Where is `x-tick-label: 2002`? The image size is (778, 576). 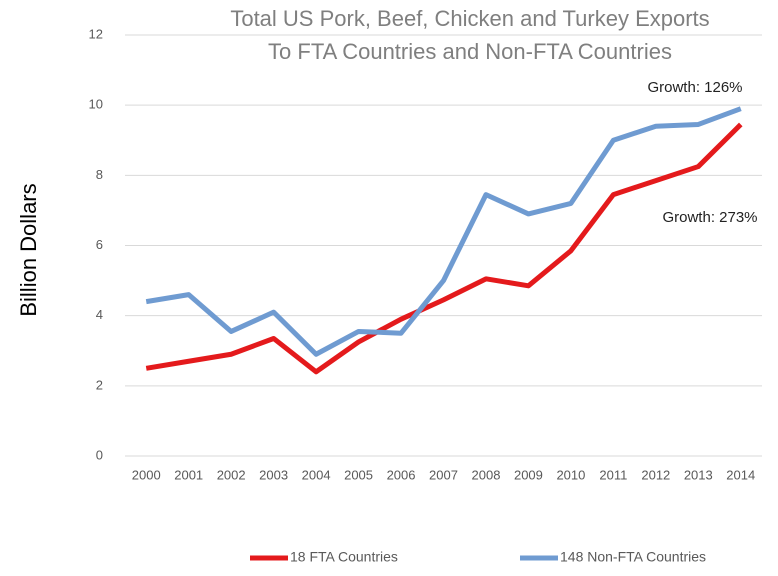 x-tick-label: 2002 is located at coordinates (231, 474).